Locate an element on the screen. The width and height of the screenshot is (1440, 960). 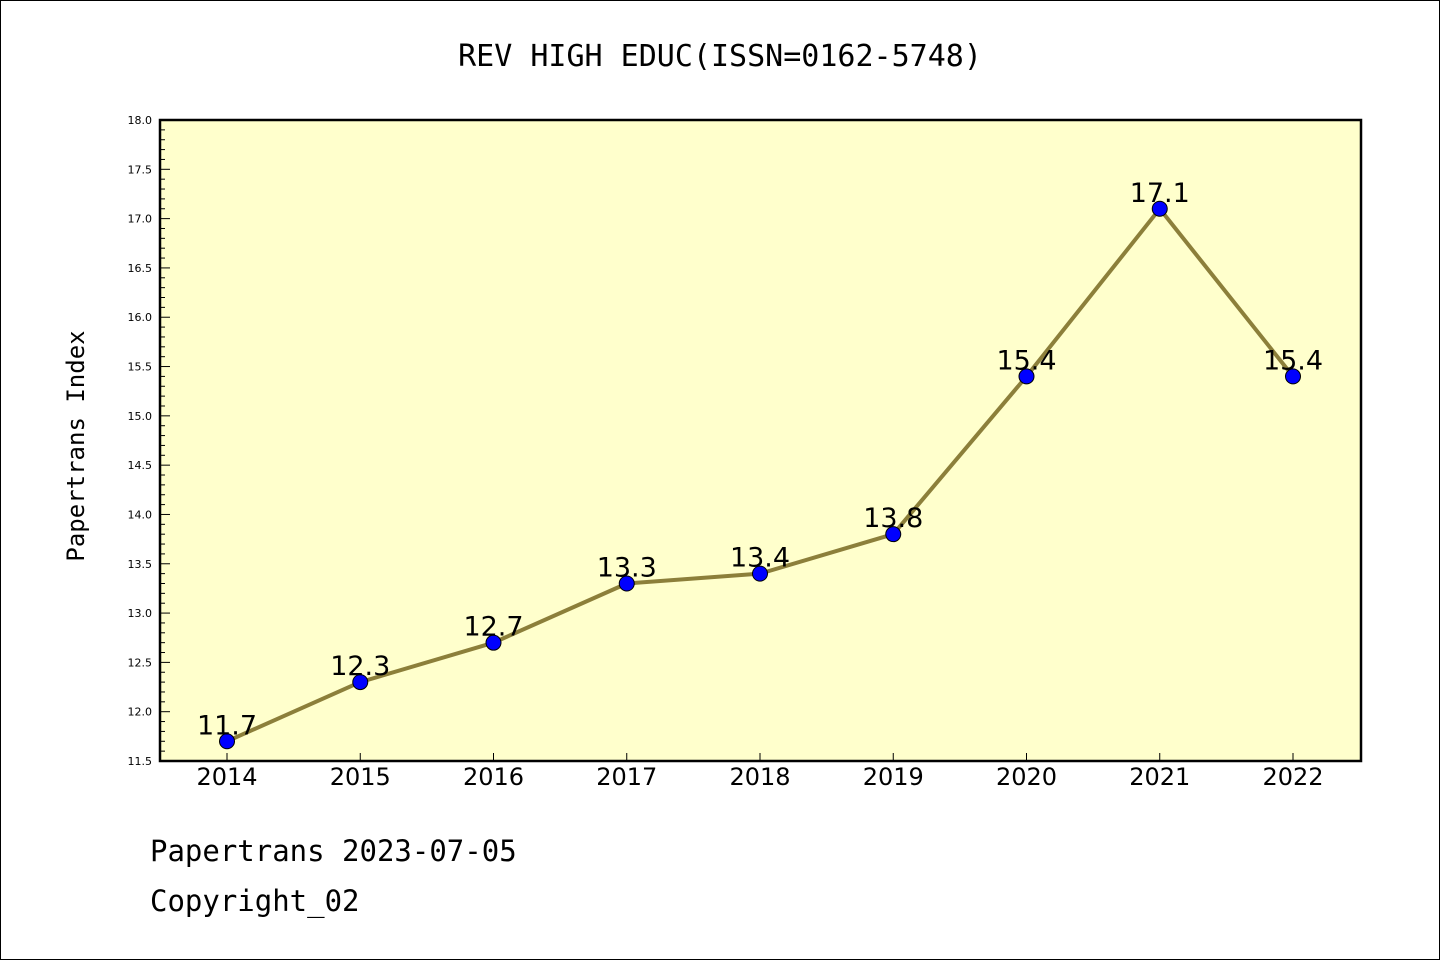
data-label: 12.3 is located at coordinates (360, 666).